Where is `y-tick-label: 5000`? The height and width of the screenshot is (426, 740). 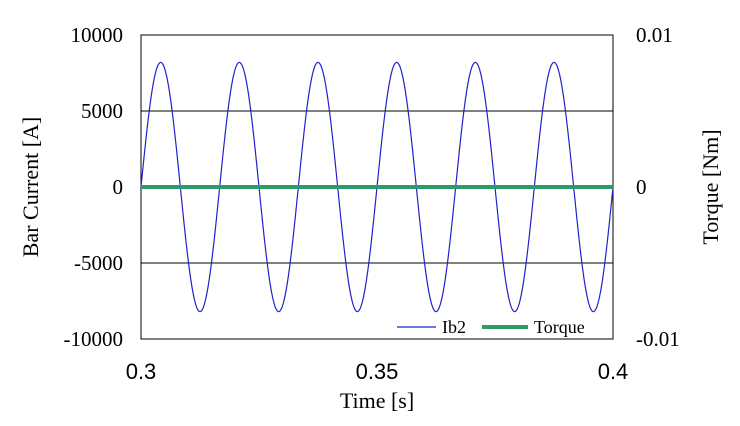
y-tick-label: 5000 is located at coordinates (102, 111).